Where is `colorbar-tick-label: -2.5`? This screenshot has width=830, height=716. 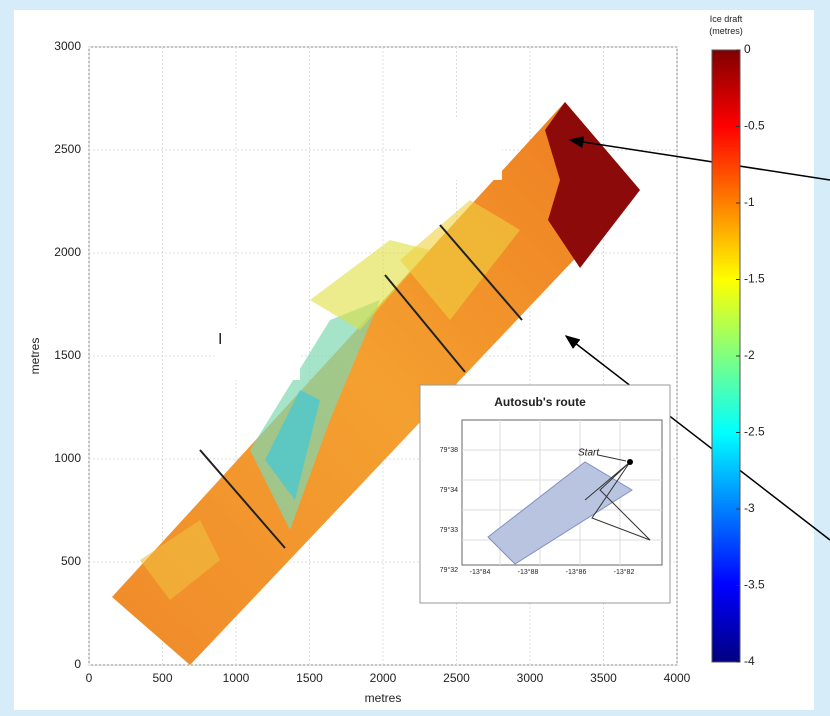
colorbar-tick-label: -2.5 is located at coordinates (754, 432).